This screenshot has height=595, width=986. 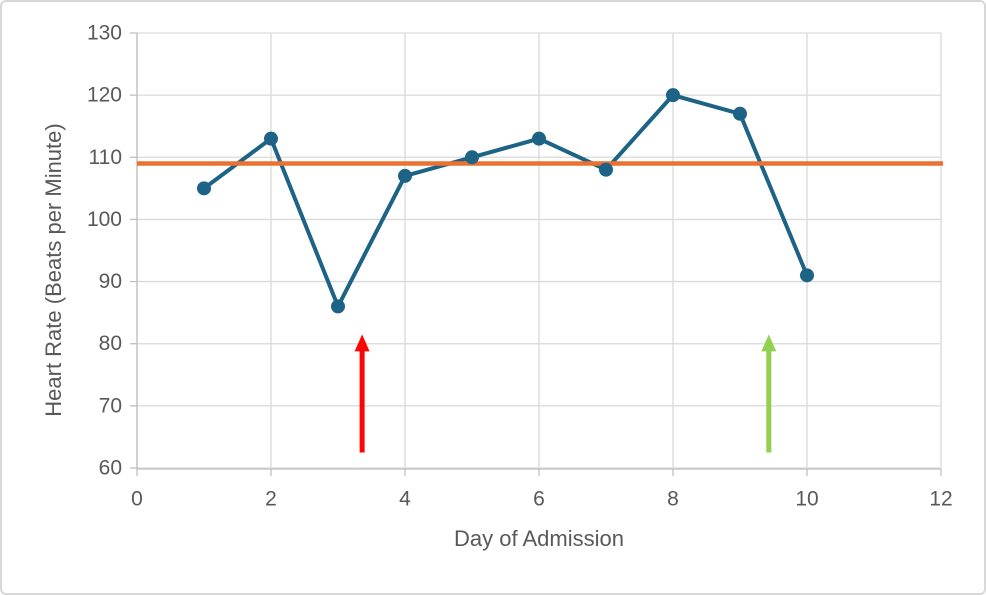 What do you see at coordinates (940, 499) in the screenshot?
I see `x-tick-label: 12` at bounding box center [940, 499].